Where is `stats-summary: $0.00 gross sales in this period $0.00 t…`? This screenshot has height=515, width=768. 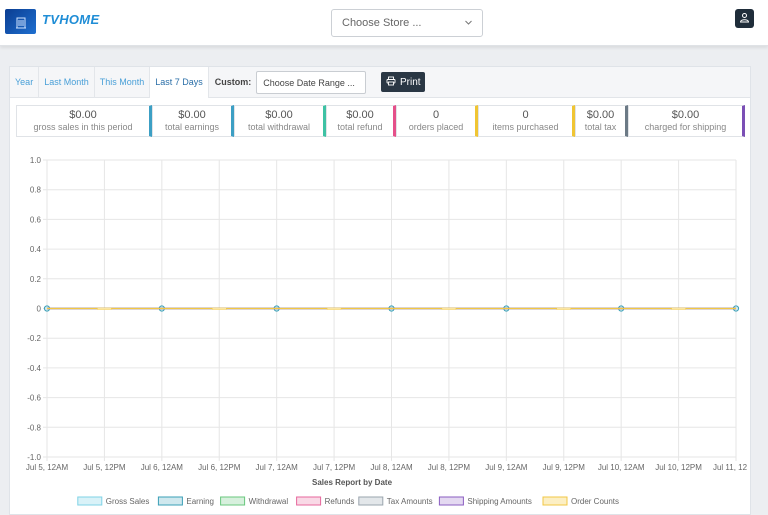 stats-summary: $0.00 gross sales in this period $0.00 t… is located at coordinates (380, 121).